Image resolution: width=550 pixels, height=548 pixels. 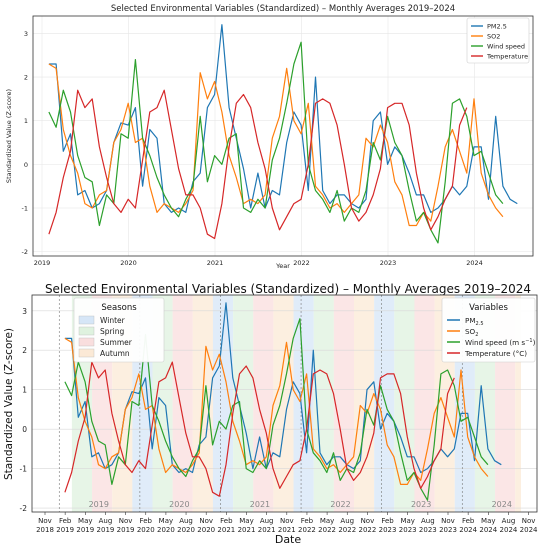 What do you see at coordinates (288, 539) in the screenshot?
I see `x-axis-label: Date` at bounding box center [288, 539].